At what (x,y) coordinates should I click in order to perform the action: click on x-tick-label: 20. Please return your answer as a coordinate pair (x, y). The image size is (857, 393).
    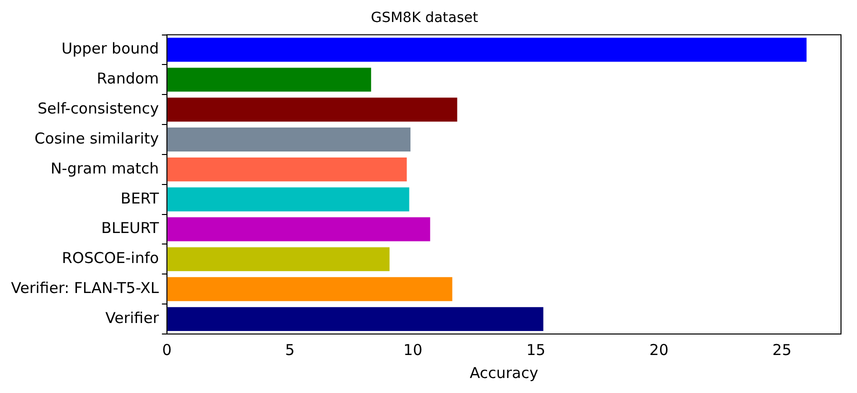
    Looking at the image, I should click on (658, 349).